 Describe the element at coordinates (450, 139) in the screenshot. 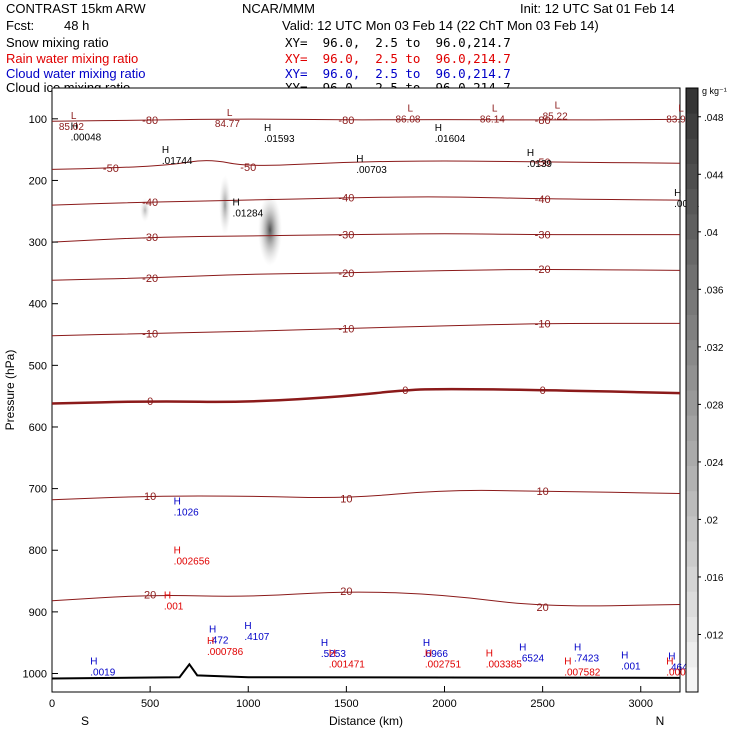

I see `maximum-value: .01604` at that location.